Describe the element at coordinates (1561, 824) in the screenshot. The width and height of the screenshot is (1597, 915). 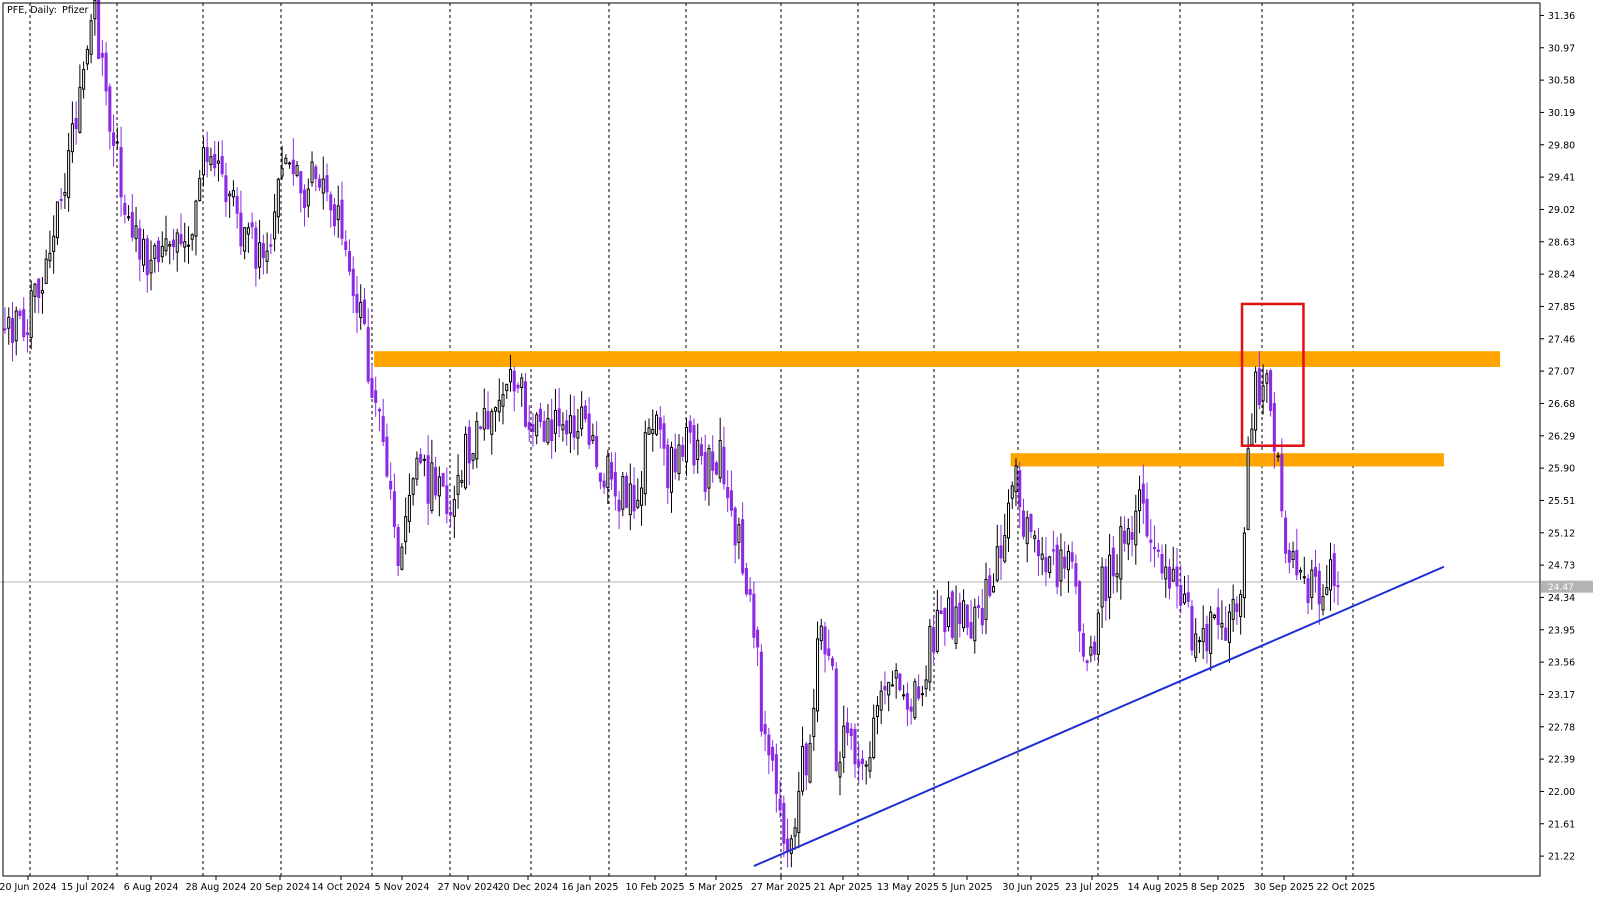
I see `y-tick-label: 21.61` at that location.